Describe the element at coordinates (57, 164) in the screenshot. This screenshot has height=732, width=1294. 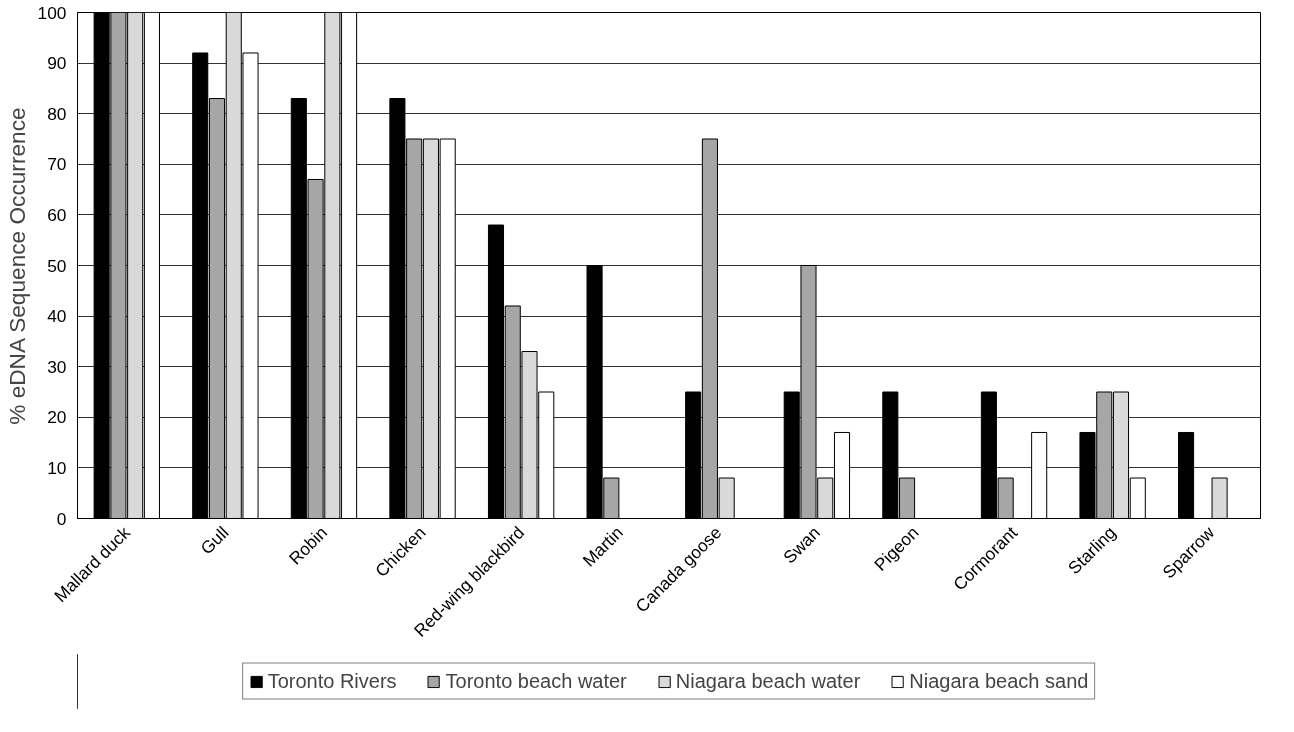
I see `y-tick-label: 70` at that location.